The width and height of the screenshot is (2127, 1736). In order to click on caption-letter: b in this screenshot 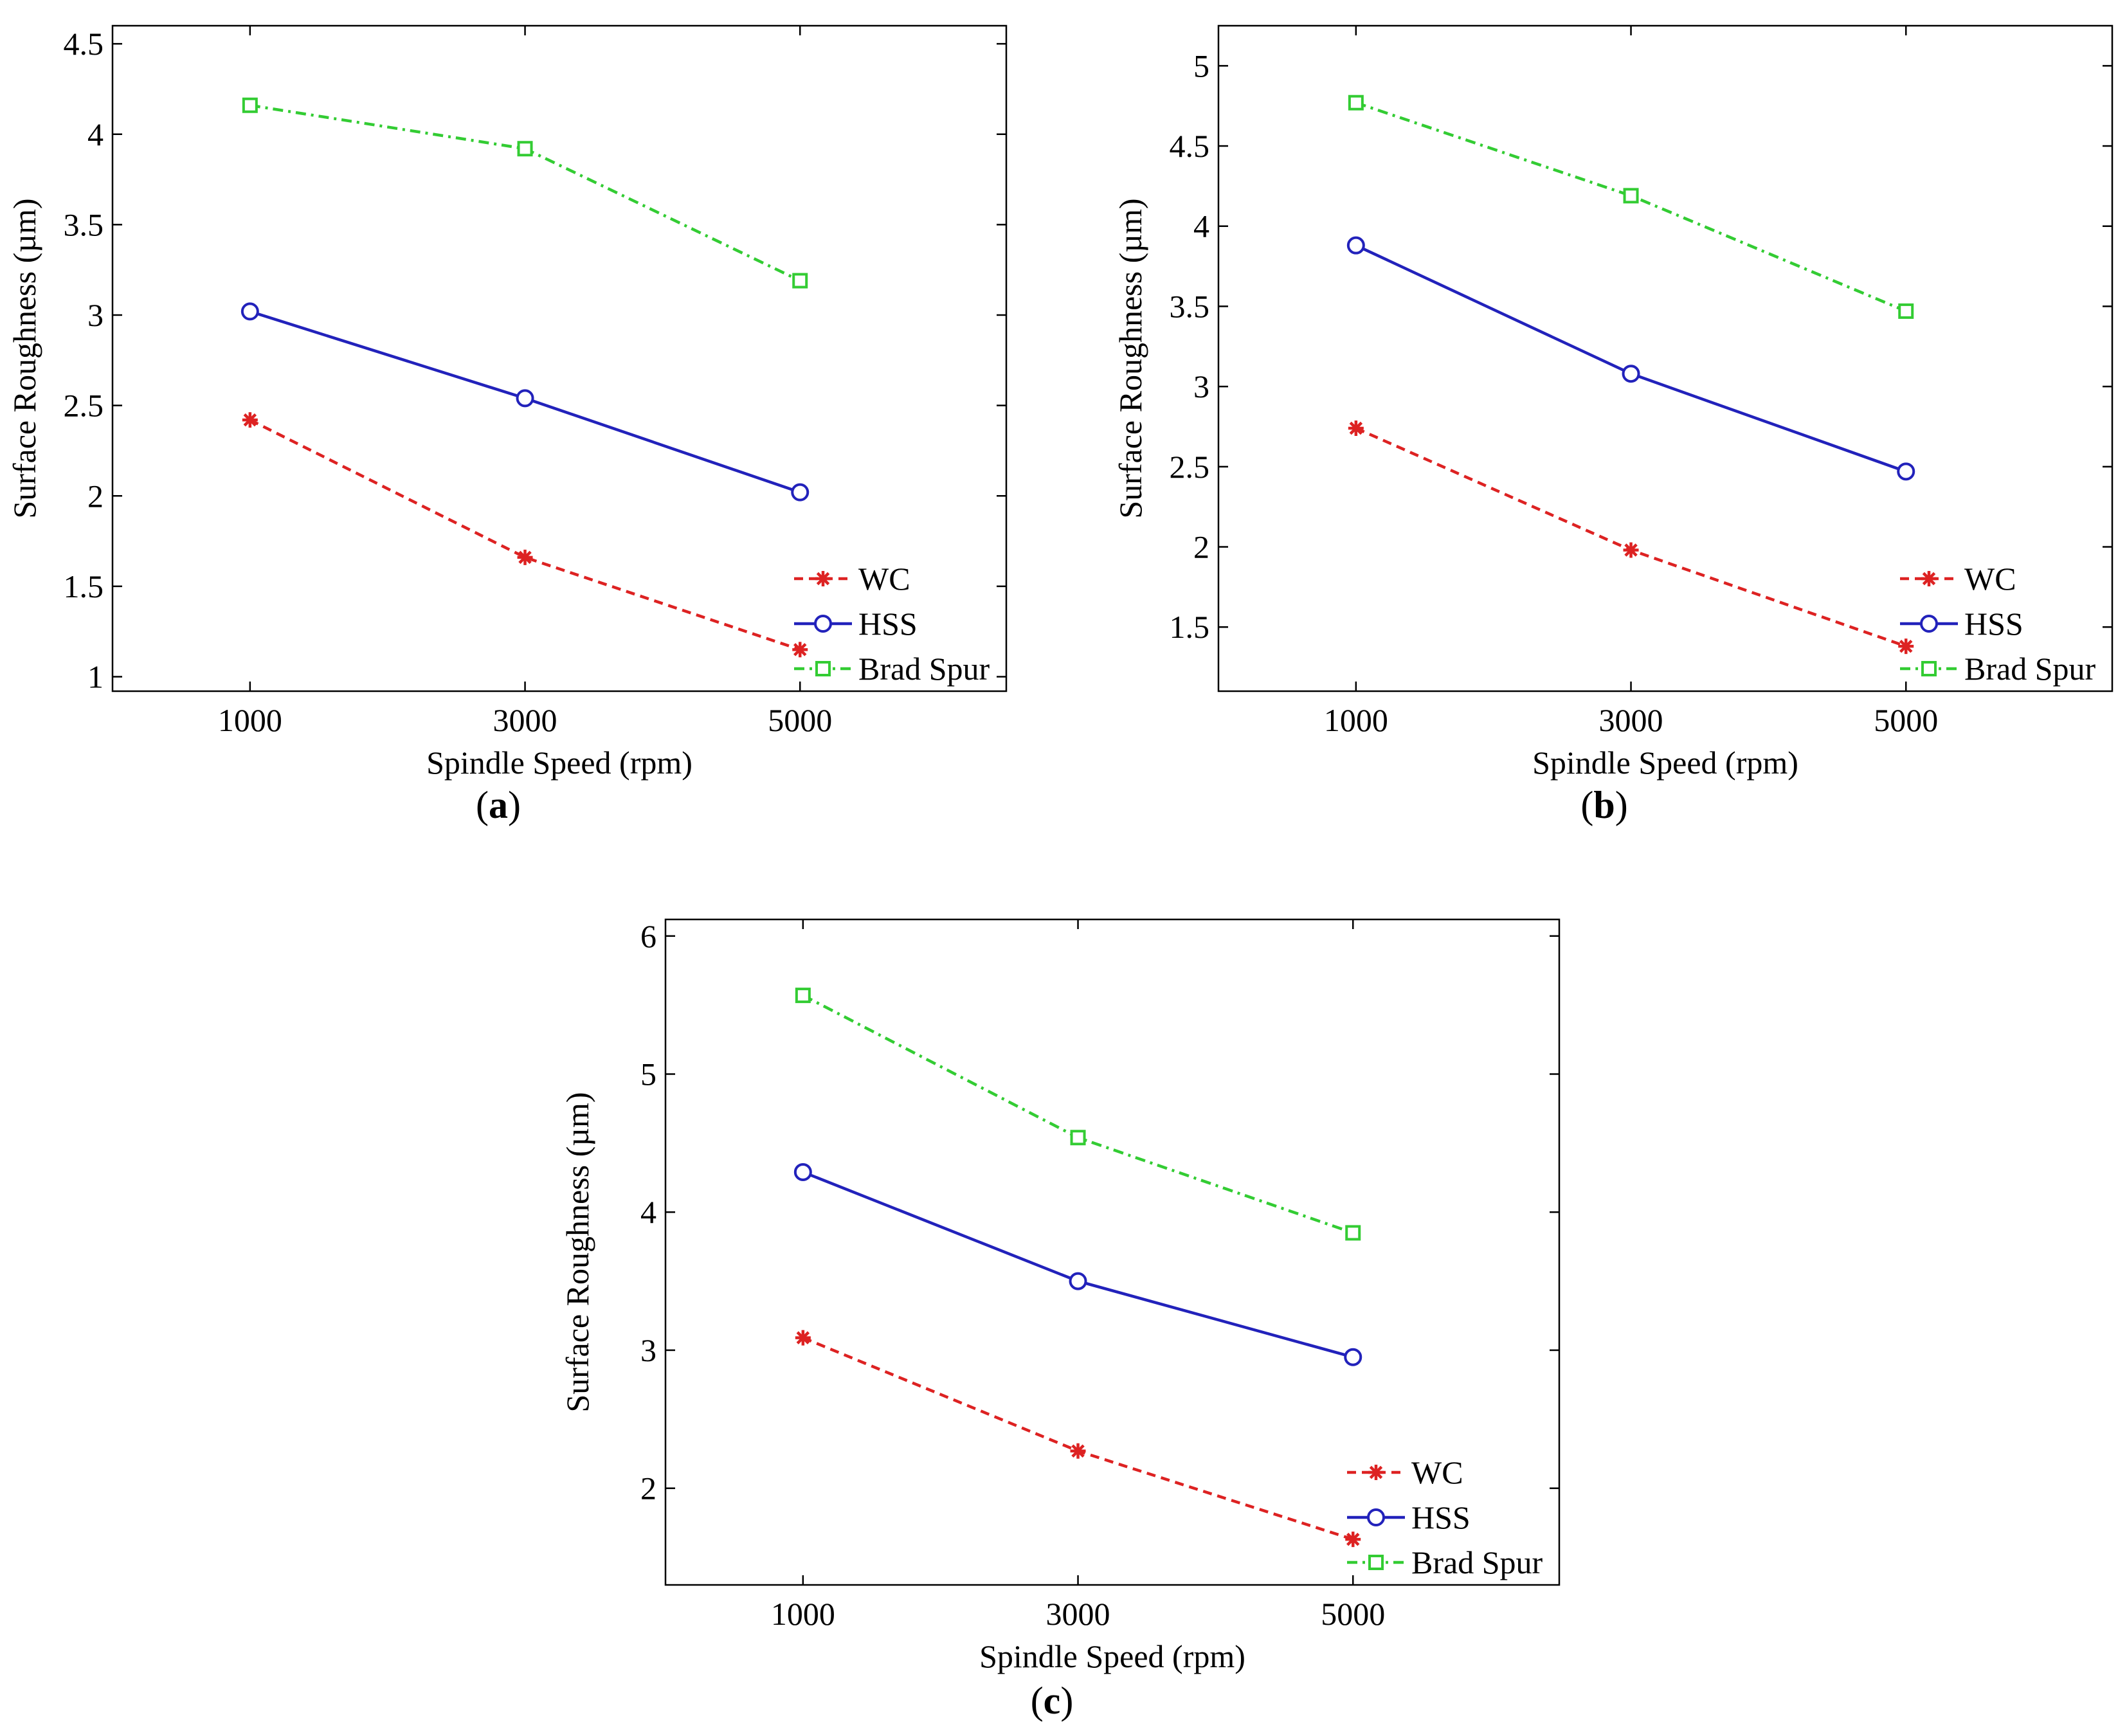, I will do `click(1604, 805)`.